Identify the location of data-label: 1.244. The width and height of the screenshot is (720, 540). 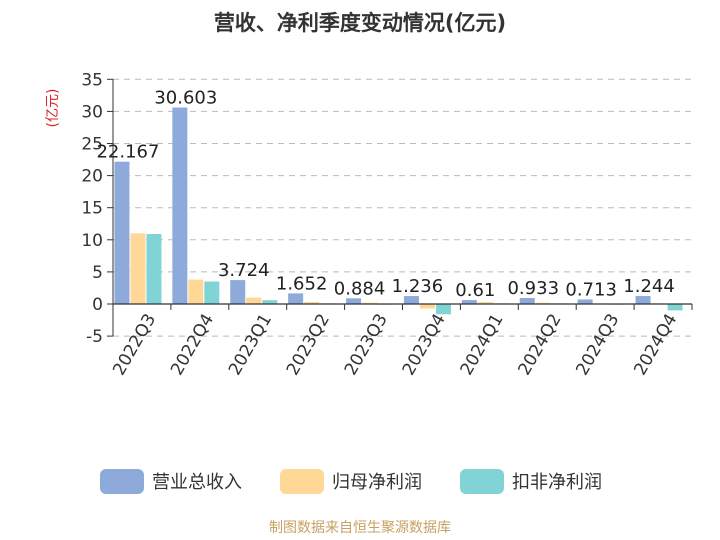
(649, 286).